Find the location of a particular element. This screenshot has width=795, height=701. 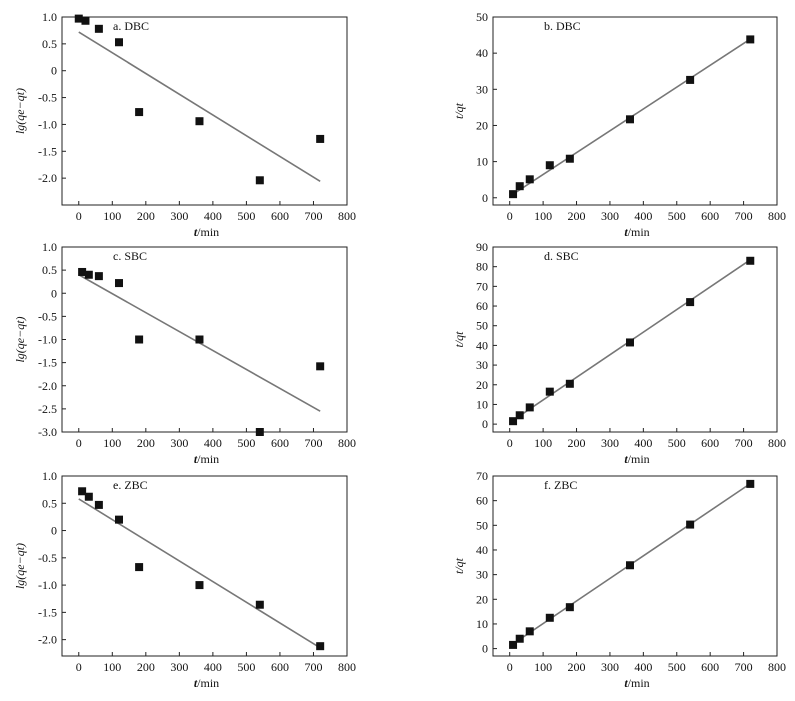

x-tick-label: 0 is located at coordinates (79, 216).